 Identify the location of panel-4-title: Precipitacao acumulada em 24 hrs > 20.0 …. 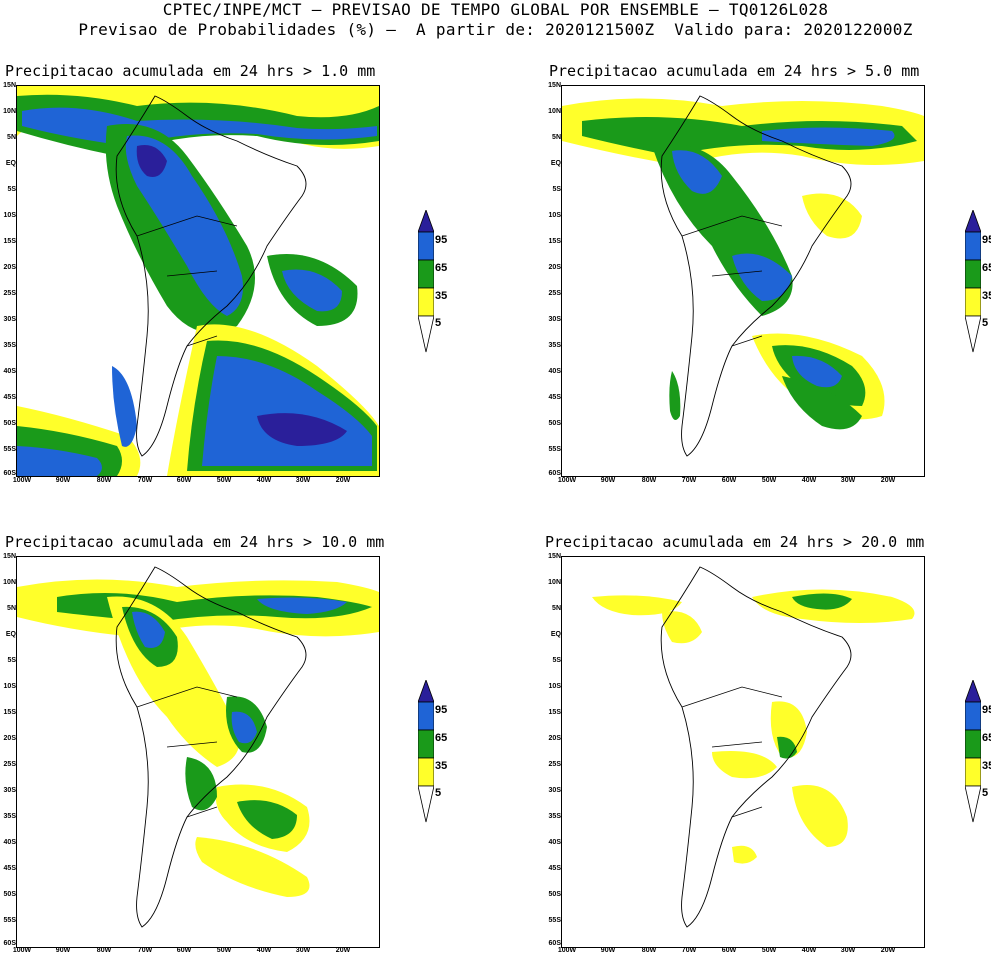
(735, 542).